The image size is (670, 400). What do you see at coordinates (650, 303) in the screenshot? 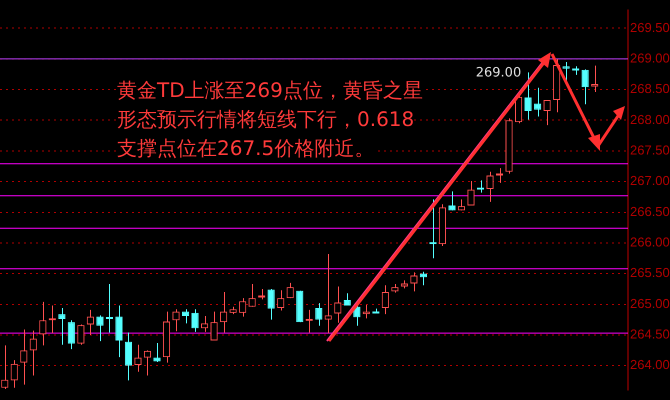
I see `y-tick-label: 265.00` at bounding box center [650, 303].